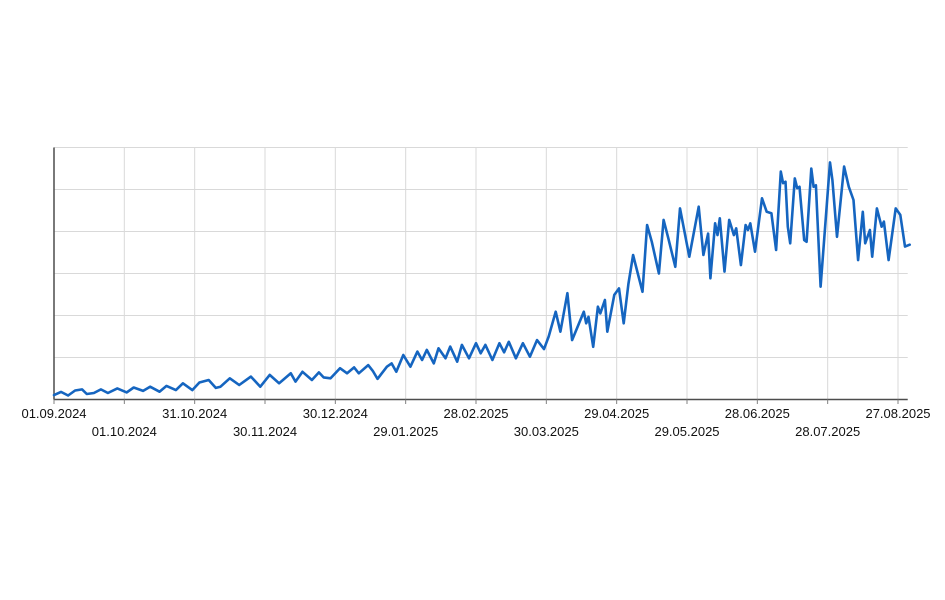 This screenshot has height=600, width=945. Describe the element at coordinates (828, 431) in the screenshot. I see `x-tick-label: 28.07.2025` at that location.